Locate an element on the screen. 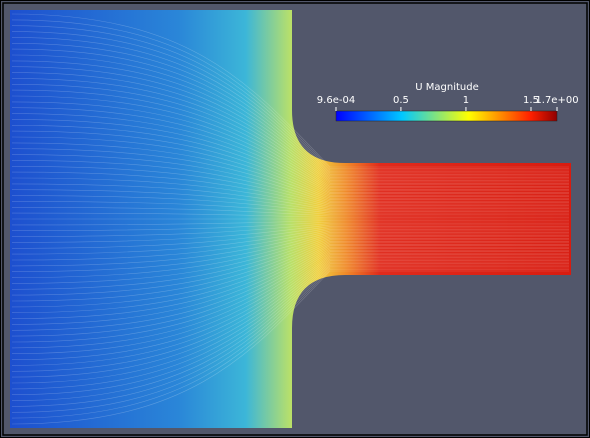 Image resolution: width=590 pixels, height=438 pixels. color-bar-gradient is located at coordinates (446, 116).